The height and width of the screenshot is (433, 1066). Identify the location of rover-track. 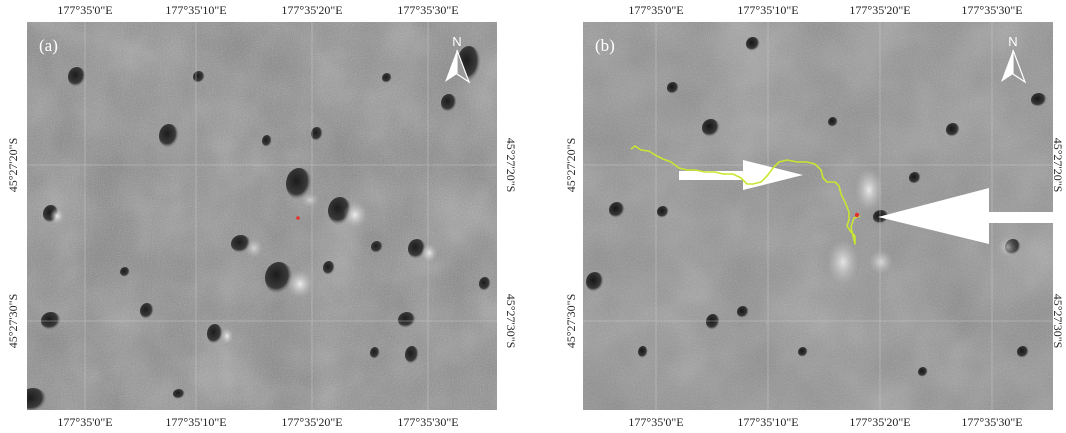
(745, 195).